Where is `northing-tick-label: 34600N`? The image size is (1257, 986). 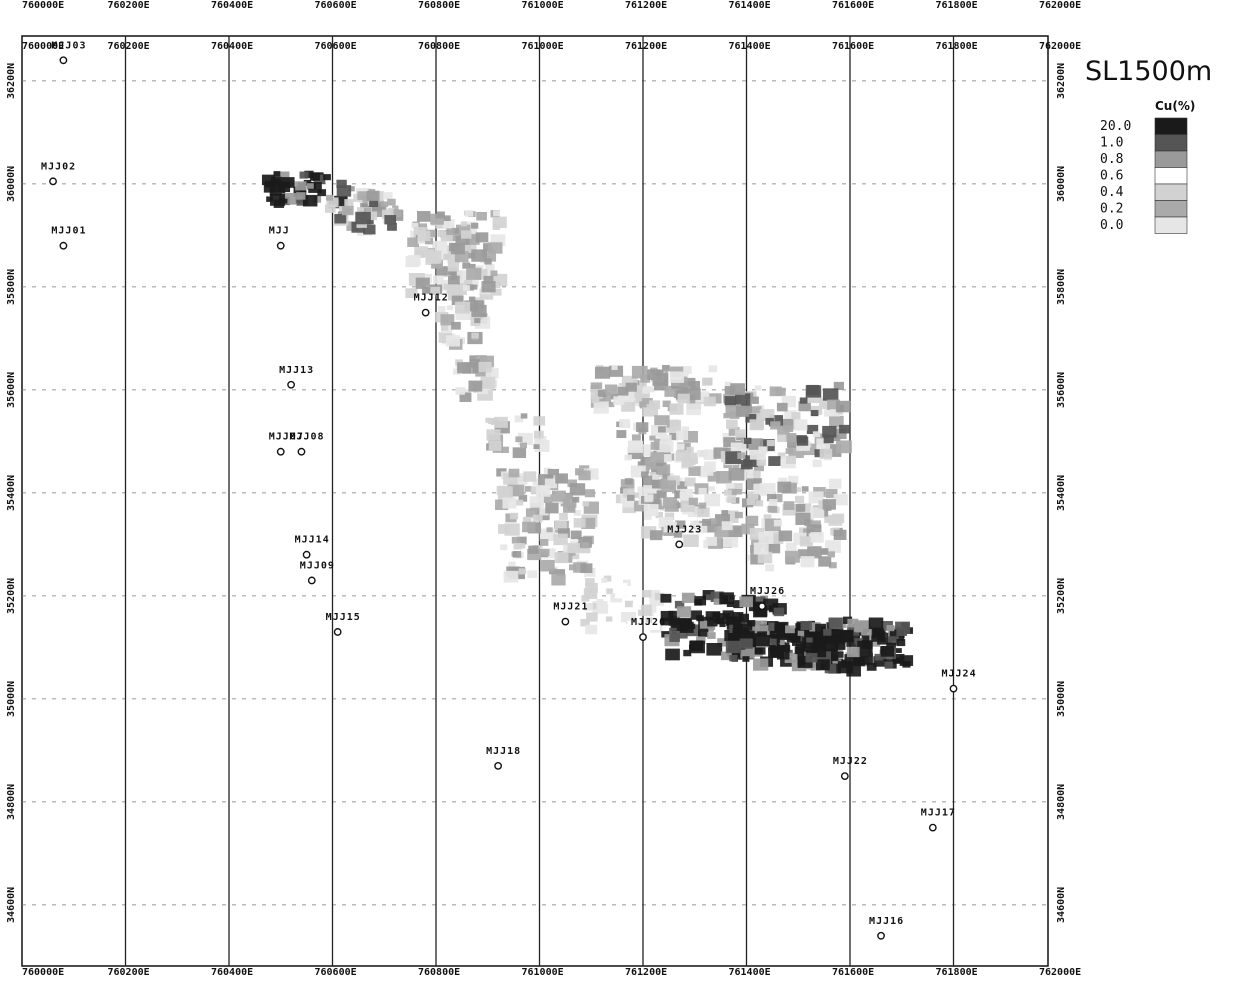 northing-tick-label: 34600N is located at coordinates (1061, 905).